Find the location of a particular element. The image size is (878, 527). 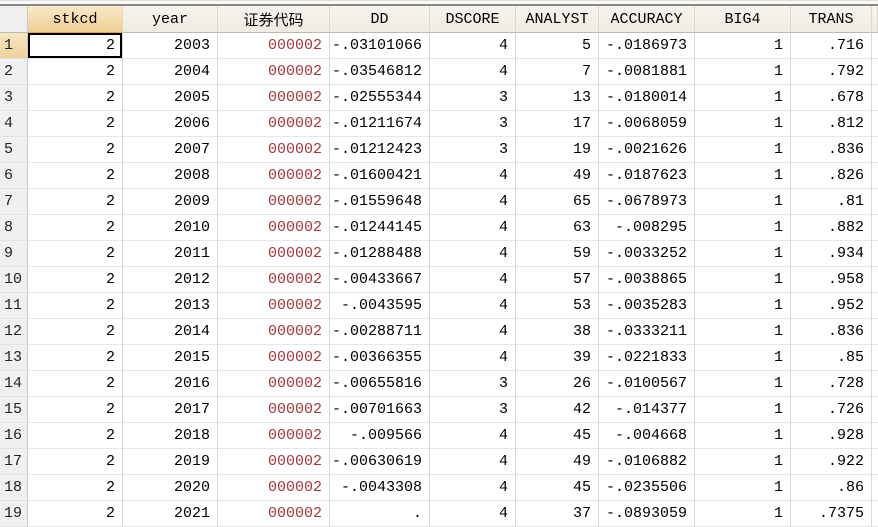

cell-analyst: 59 is located at coordinates (557, 254).